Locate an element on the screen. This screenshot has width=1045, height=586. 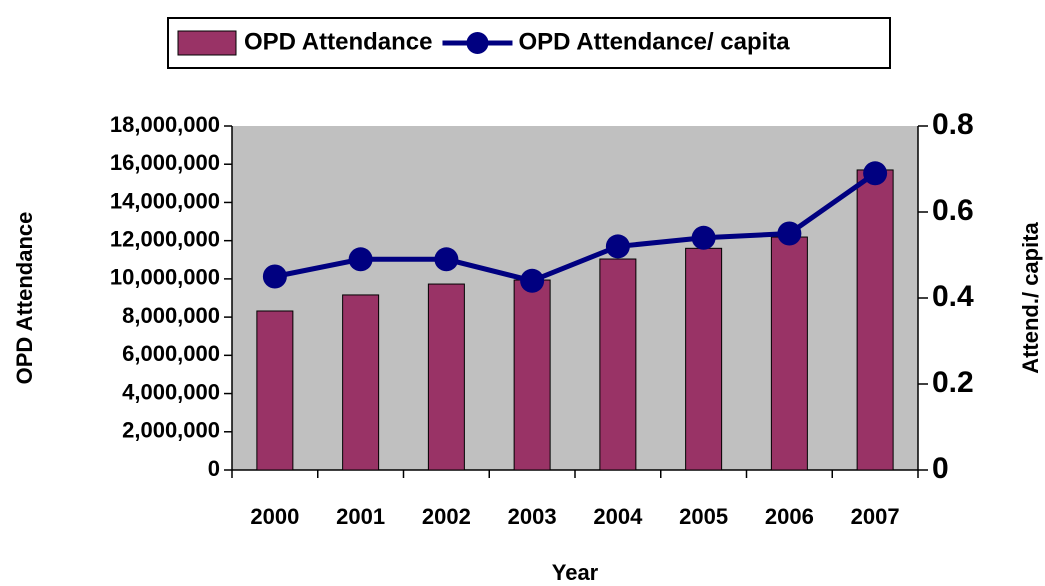
x-tick-label: 2007 is located at coordinates (875, 516).